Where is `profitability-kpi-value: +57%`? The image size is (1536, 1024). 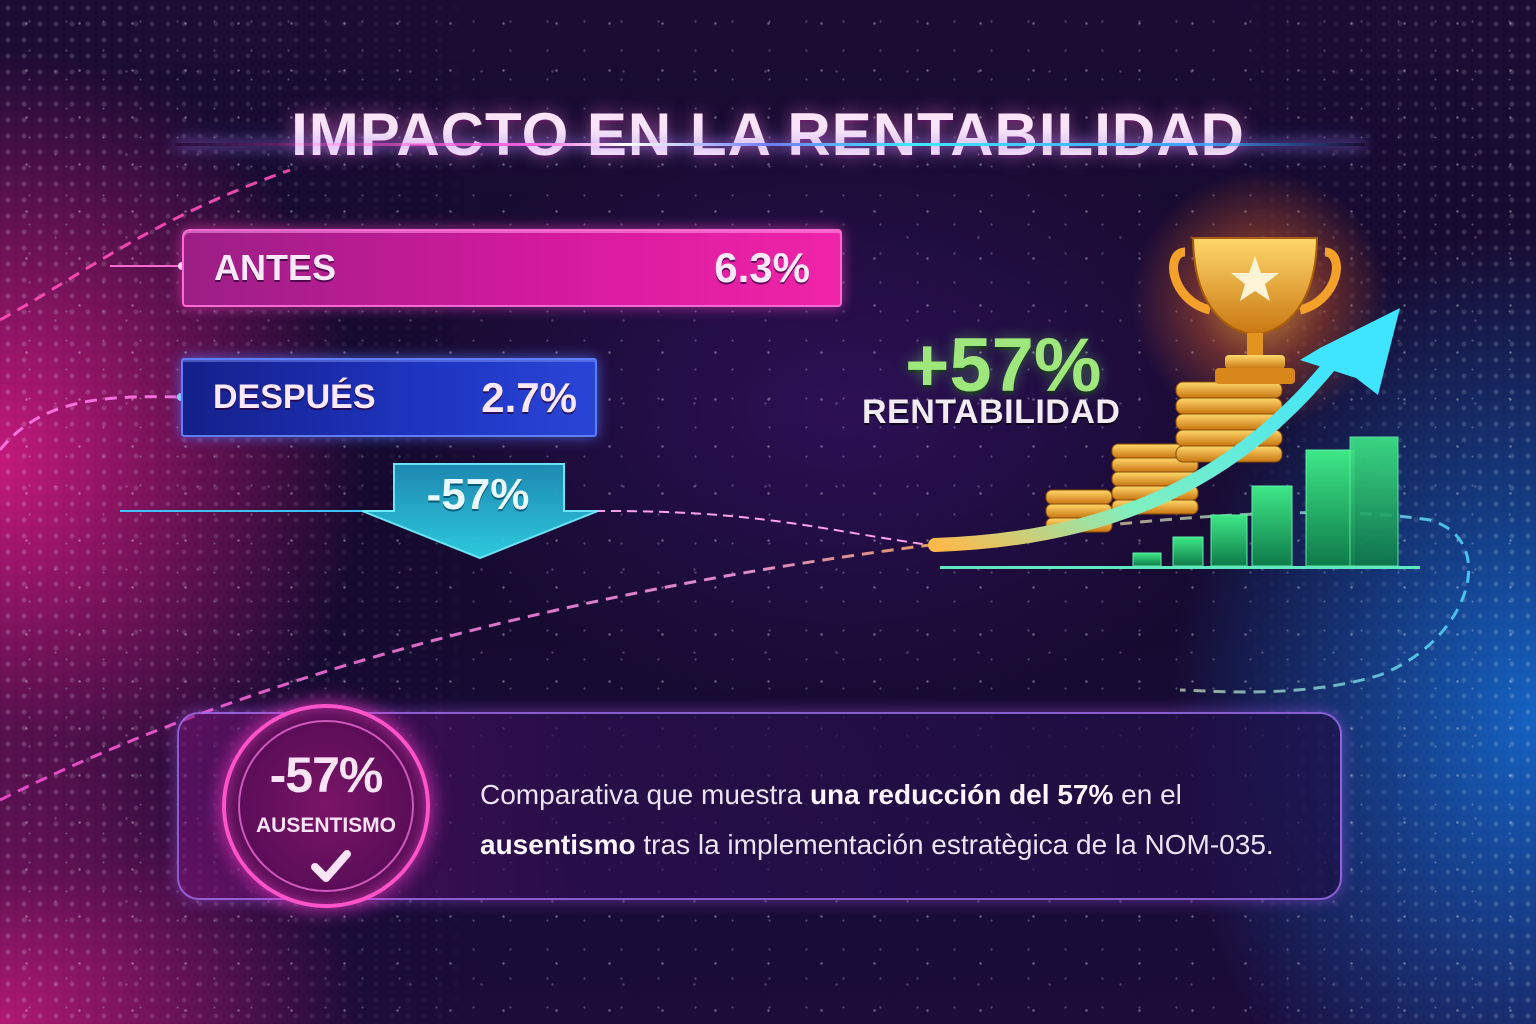
profitability-kpi-value: +57% is located at coordinates (1003, 365).